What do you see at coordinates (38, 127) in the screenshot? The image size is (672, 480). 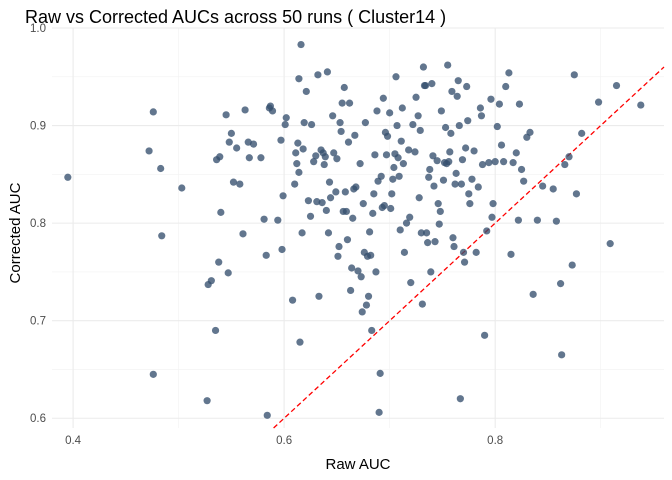 I see `y-tick-label: 0.9` at bounding box center [38, 127].